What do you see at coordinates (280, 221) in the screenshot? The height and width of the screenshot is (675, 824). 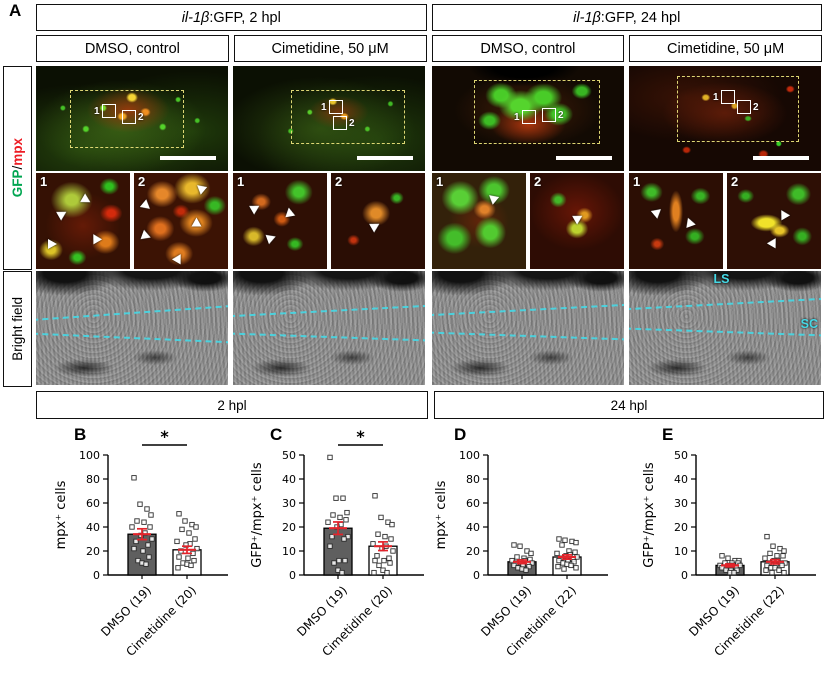 I see `inset-panel-2hpl-cimetidine-1: 1` at bounding box center [280, 221].